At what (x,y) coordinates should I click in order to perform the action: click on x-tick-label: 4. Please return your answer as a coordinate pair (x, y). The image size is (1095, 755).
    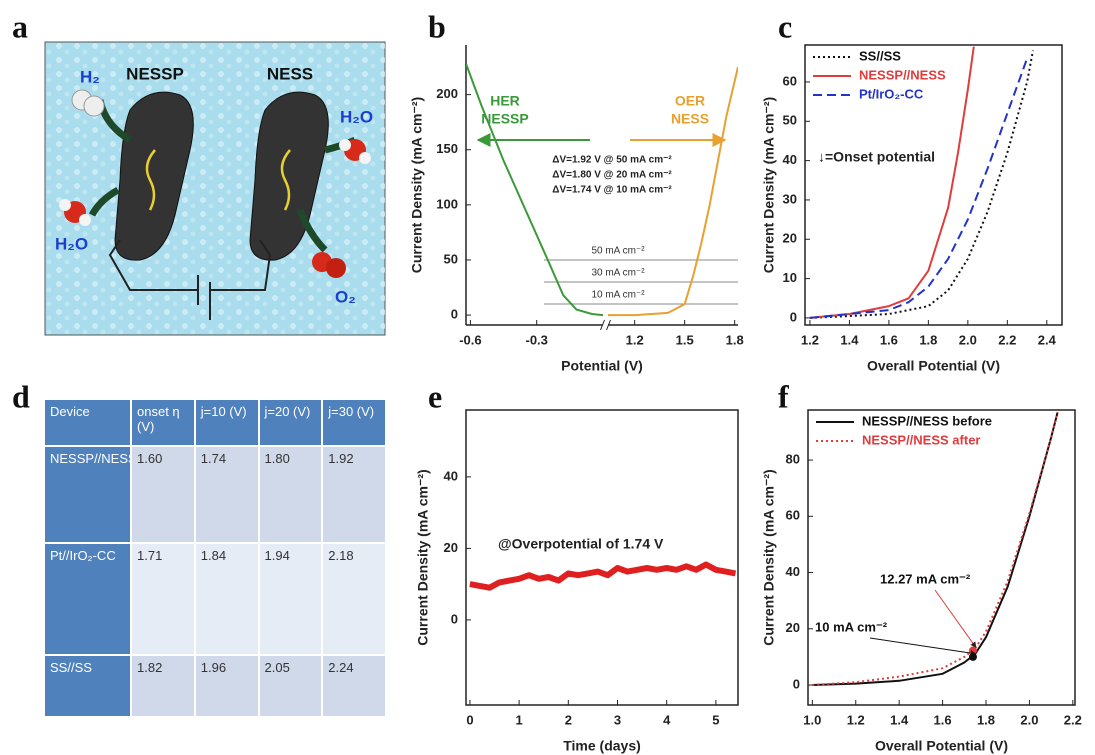
    Looking at the image, I should click on (667, 719).